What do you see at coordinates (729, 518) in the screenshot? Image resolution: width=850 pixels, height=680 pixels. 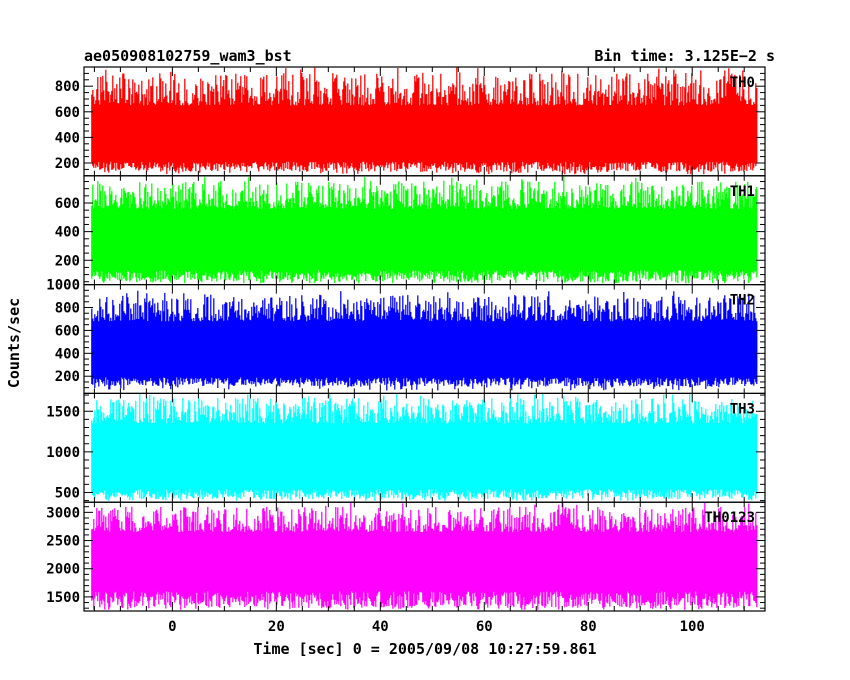 I see `panel-label: TH0123` at bounding box center [729, 518].